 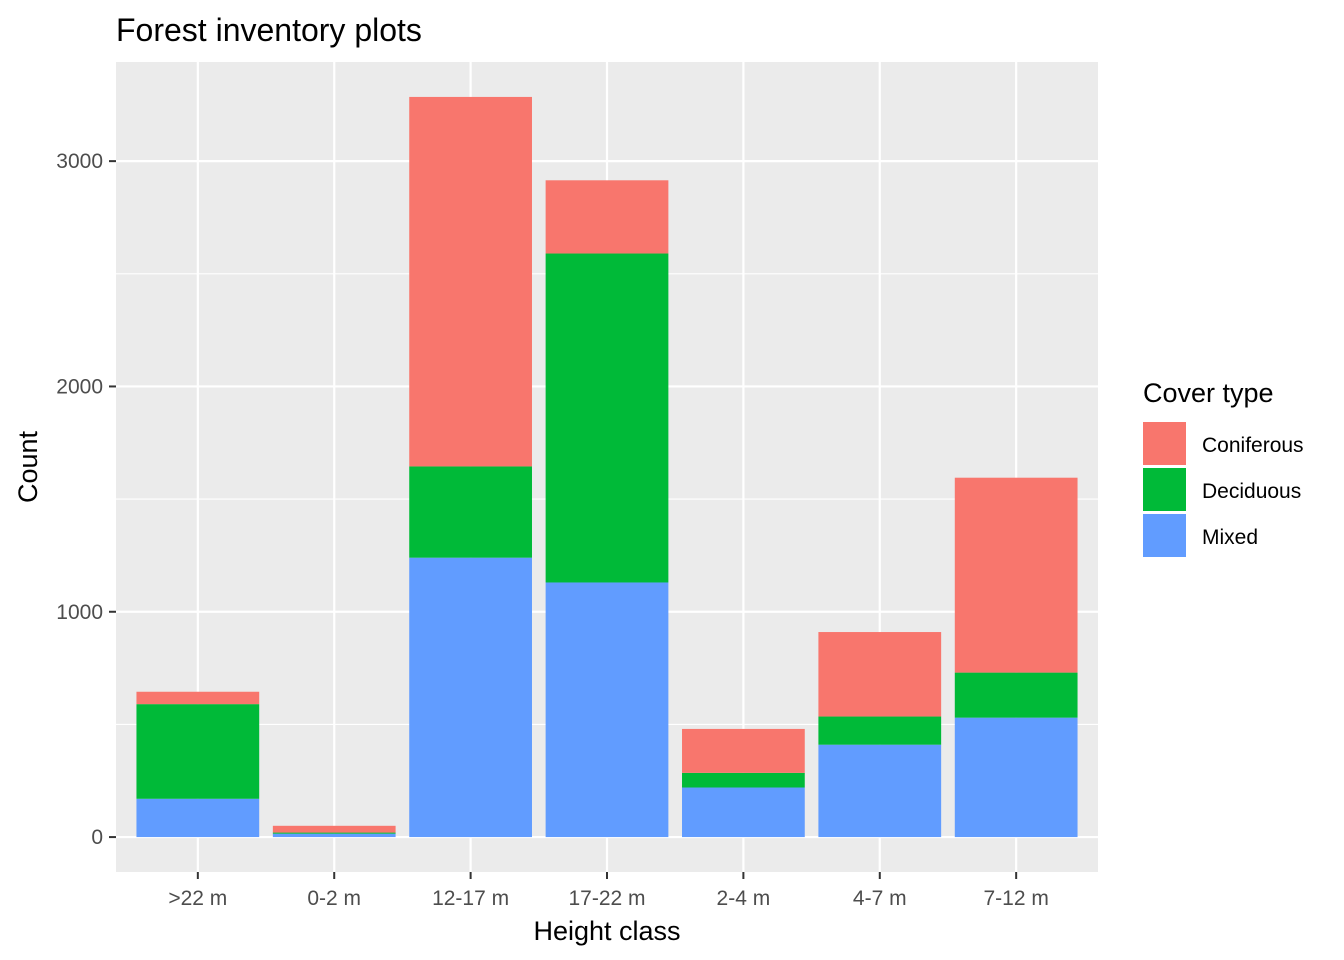 I want to click on legend-label-deciduous: Deciduous, so click(x=1251, y=491).